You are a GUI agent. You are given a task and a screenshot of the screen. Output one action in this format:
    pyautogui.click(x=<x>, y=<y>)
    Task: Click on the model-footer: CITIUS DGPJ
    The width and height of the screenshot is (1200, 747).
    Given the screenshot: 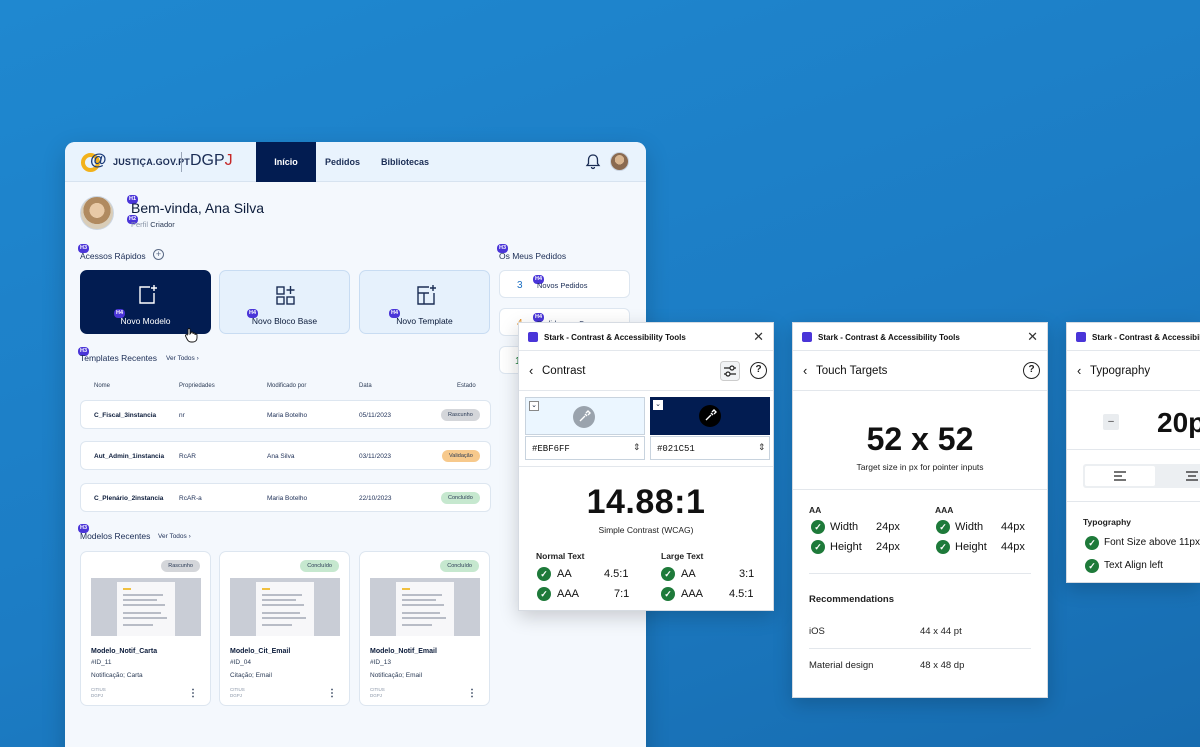 What is the action you would take?
    pyautogui.click(x=377, y=693)
    